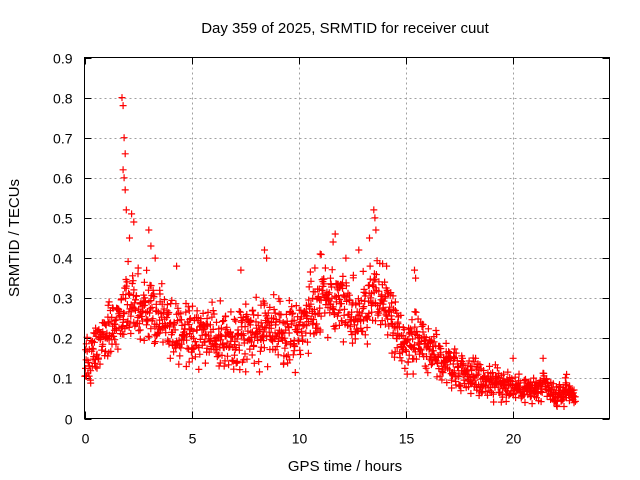 The width and height of the screenshot is (640, 480). Describe the element at coordinates (300, 439) in the screenshot. I see `x-tick-label: 10` at that location.